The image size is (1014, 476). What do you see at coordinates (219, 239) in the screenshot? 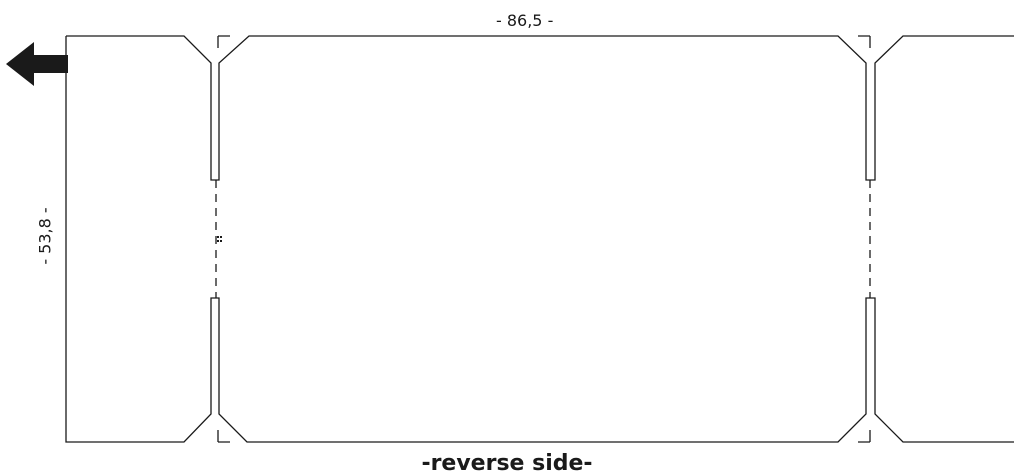
I see `center-dots` at bounding box center [219, 239].